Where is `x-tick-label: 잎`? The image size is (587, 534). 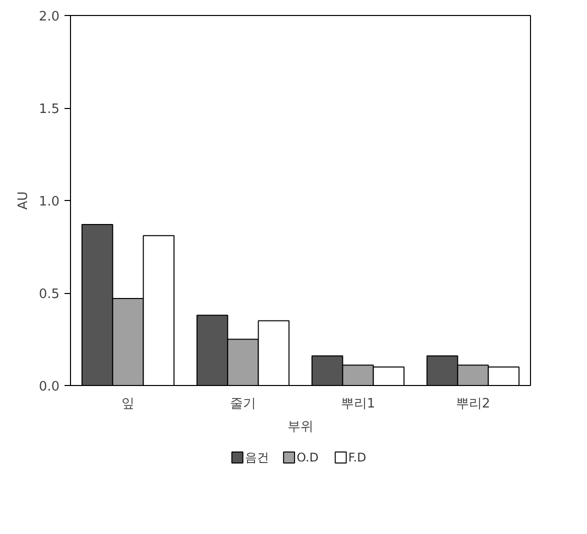 x-tick-label: 잎 is located at coordinates (128, 404).